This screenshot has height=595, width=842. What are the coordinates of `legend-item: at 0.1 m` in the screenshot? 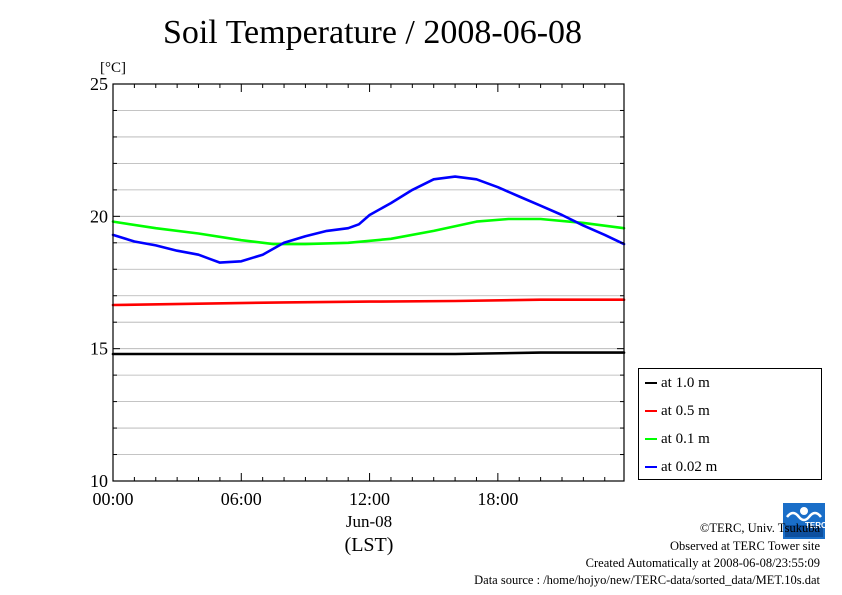 It's located at (677, 439).